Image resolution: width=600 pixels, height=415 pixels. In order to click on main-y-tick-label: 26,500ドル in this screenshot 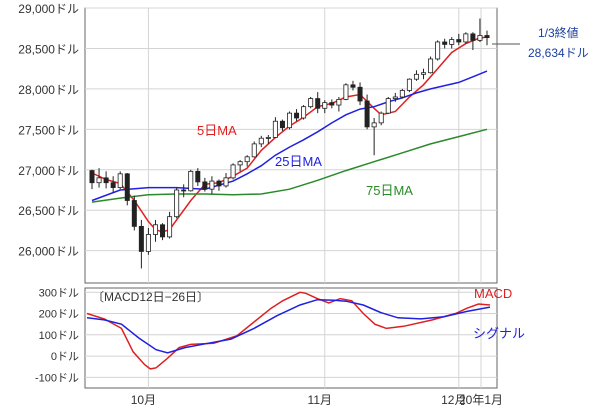, I will do `click(48, 211)`.